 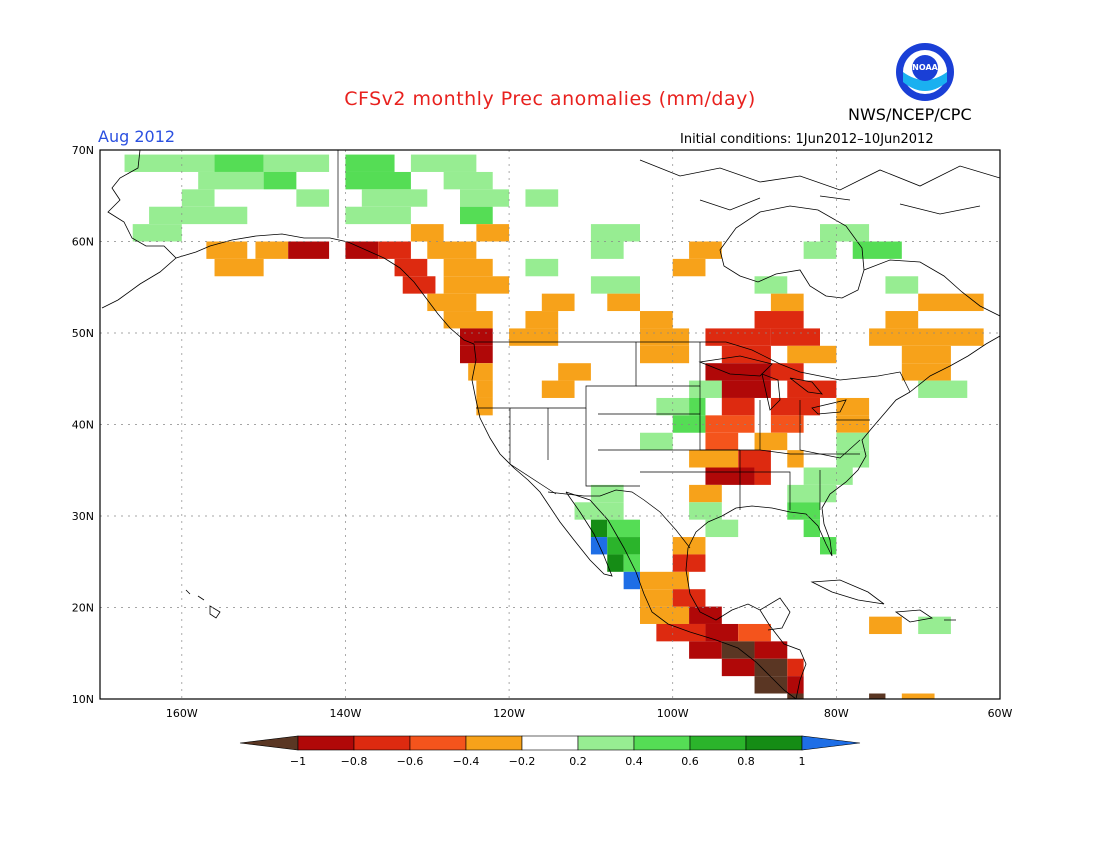 What do you see at coordinates (578, 761) in the screenshot?
I see `colorbar-tick-label: 0.2` at bounding box center [578, 761].